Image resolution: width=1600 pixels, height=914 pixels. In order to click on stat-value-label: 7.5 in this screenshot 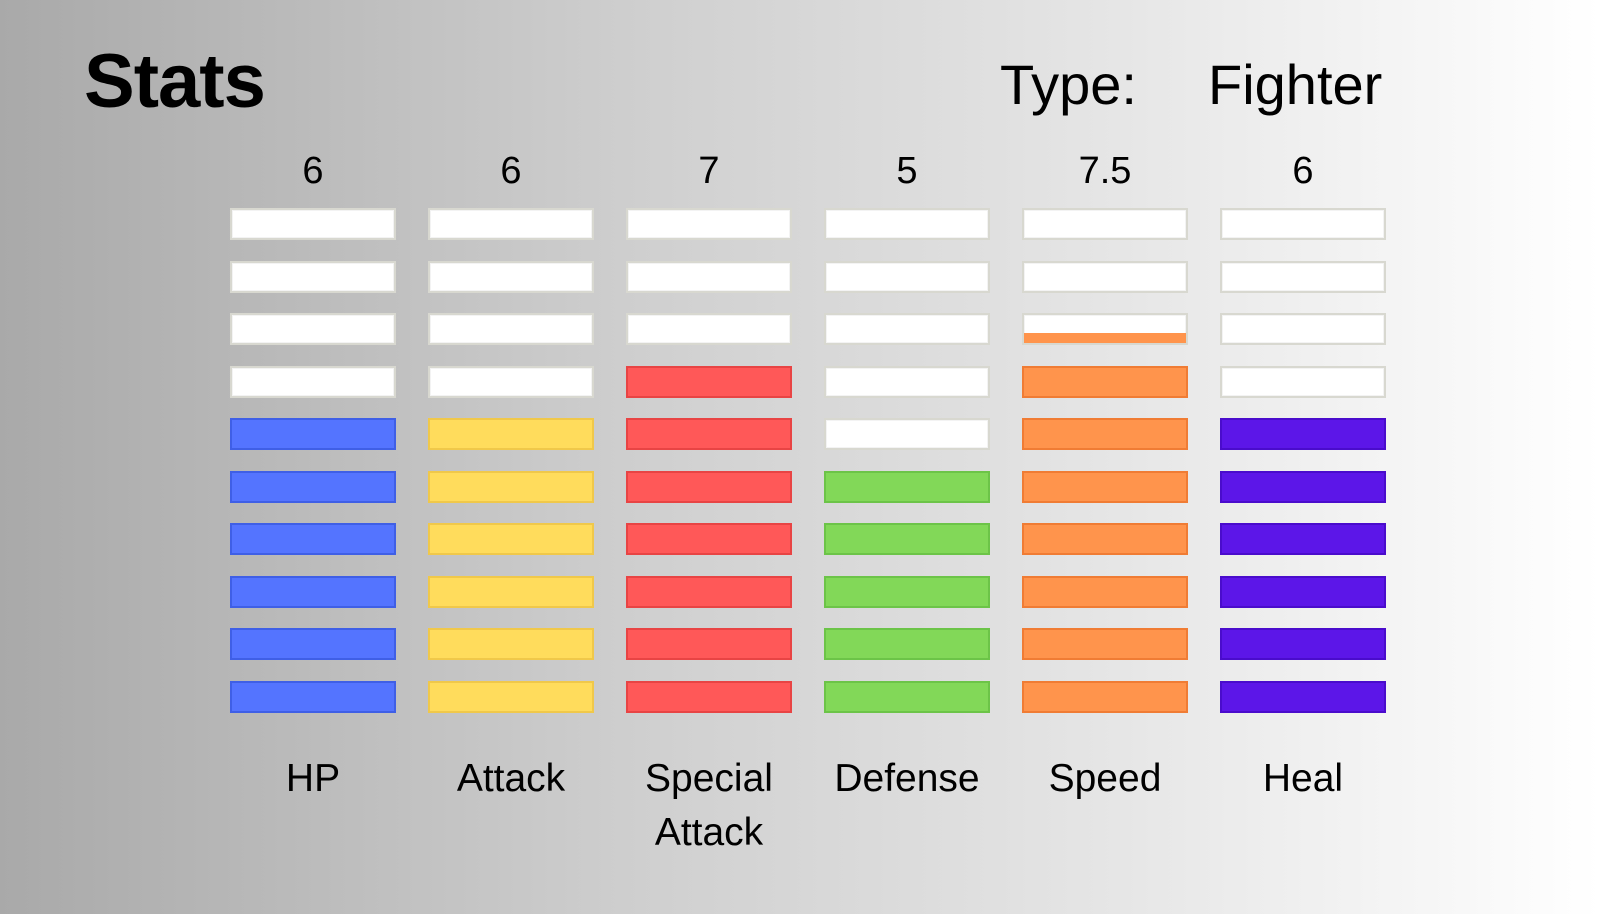, I will do `click(1105, 171)`.